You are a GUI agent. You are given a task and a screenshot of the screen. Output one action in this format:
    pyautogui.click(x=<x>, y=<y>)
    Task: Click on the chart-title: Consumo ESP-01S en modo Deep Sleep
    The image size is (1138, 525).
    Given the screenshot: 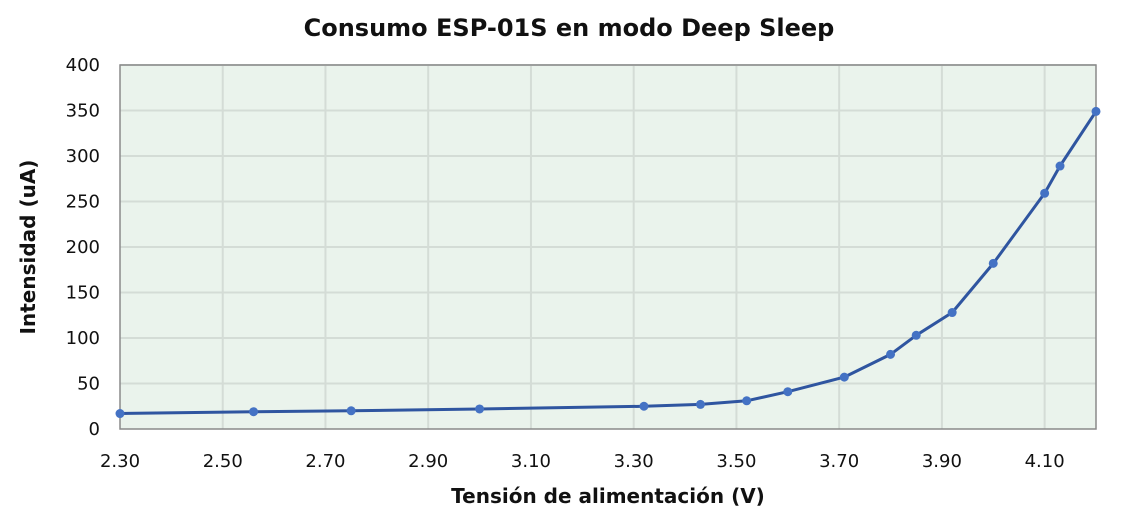 What is the action you would take?
    pyautogui.click(x=569, y=28)
    